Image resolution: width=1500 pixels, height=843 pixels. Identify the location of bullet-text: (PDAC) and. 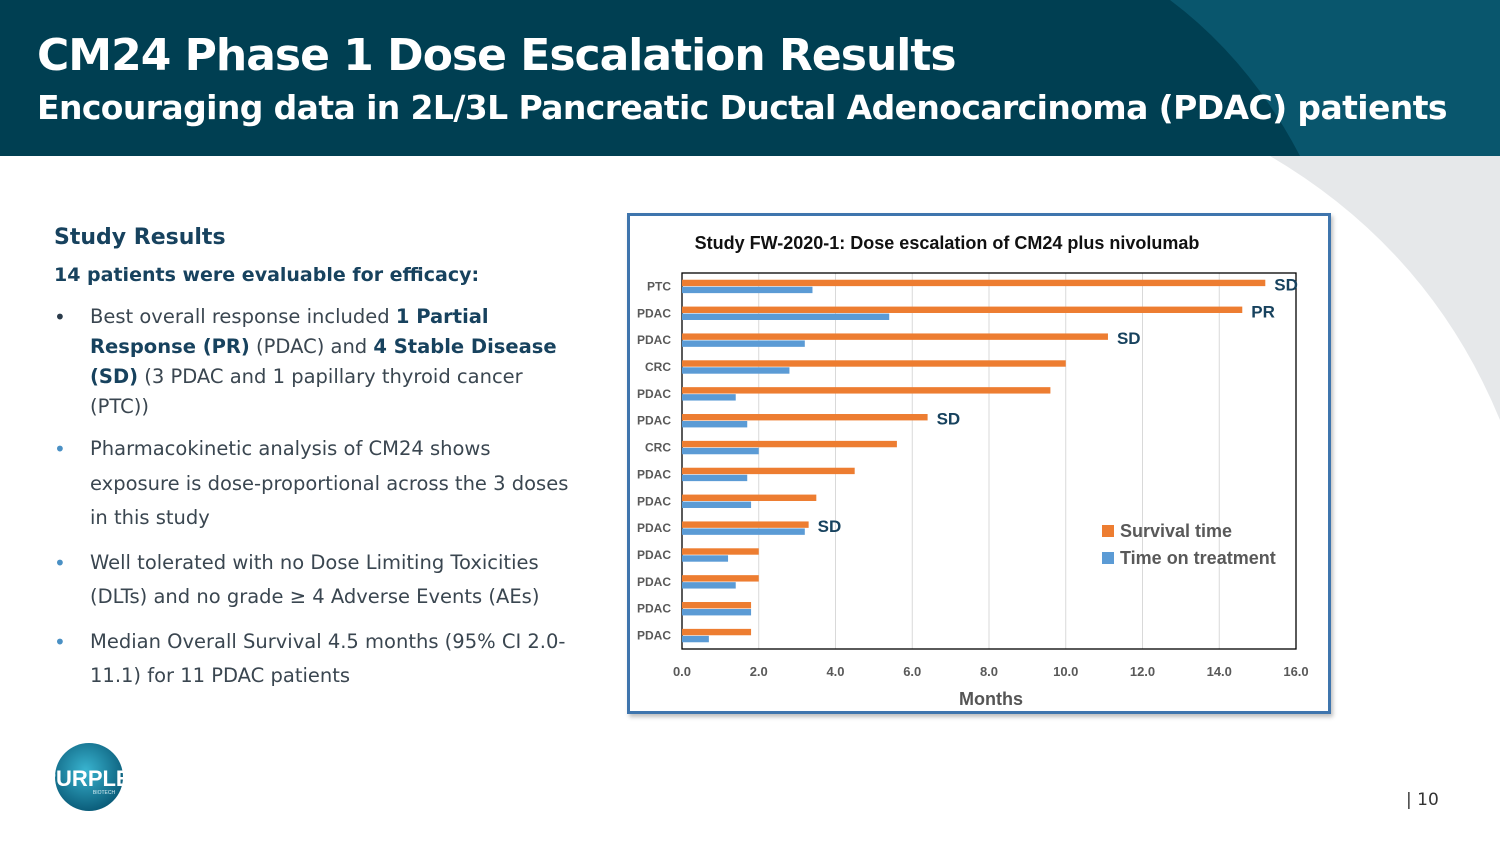
(311, 346).